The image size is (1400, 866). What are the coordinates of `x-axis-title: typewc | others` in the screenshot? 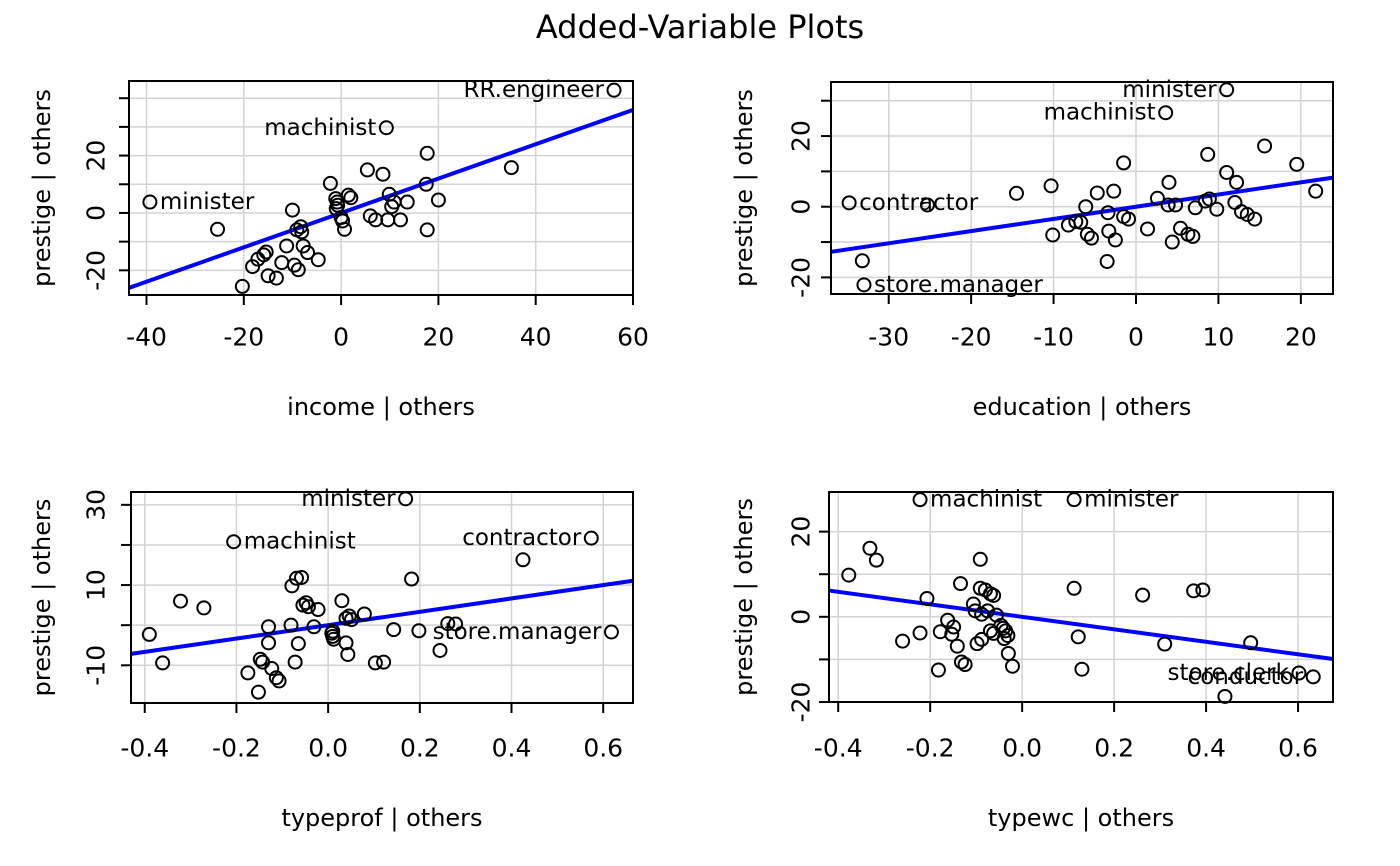 It's located at (1081, 818).